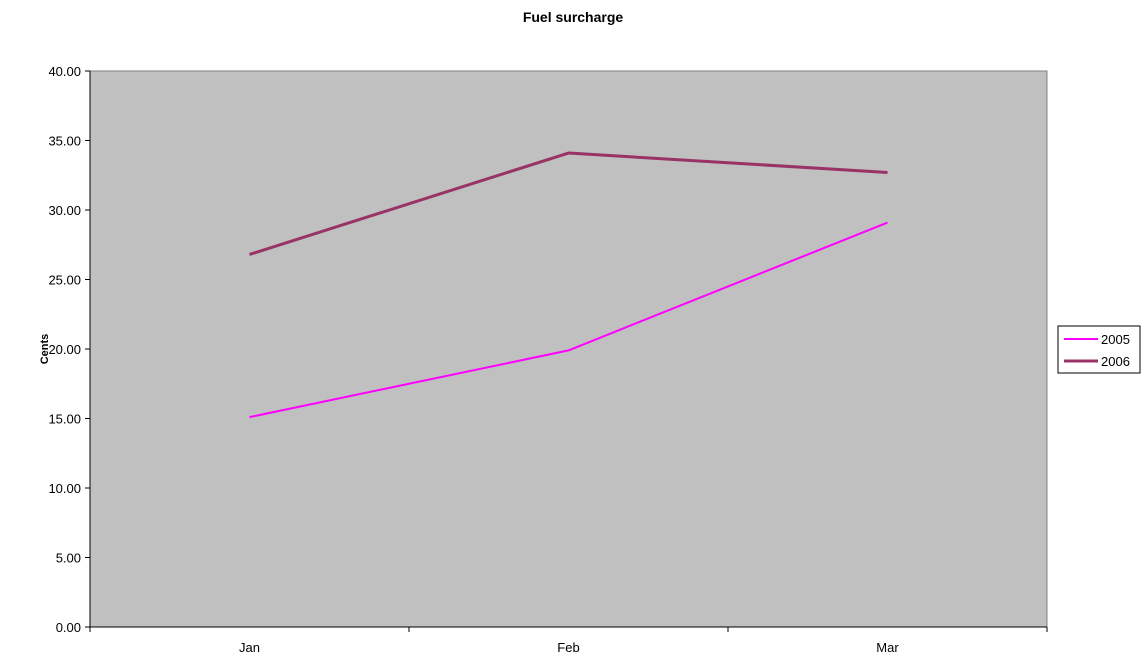 The width and height of the screenshot is (1146, 655). I want to click on chart-title: Fuel surcharge, so click(573, 17).